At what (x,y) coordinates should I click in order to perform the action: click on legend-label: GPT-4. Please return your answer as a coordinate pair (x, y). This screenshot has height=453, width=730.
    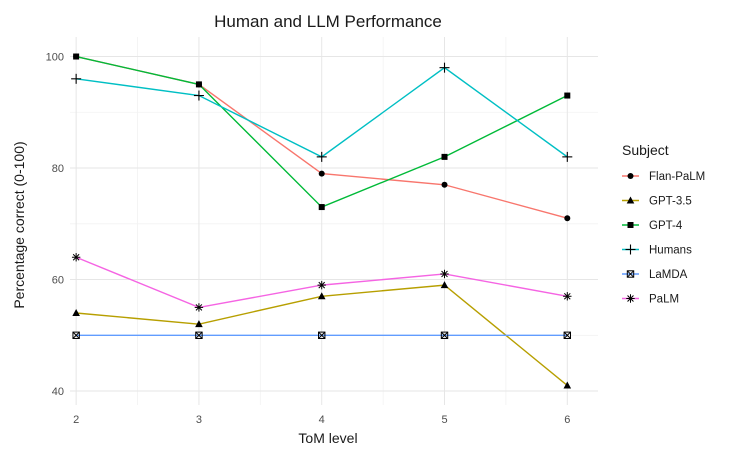
    Looking at the image, I should click on (666, 226).